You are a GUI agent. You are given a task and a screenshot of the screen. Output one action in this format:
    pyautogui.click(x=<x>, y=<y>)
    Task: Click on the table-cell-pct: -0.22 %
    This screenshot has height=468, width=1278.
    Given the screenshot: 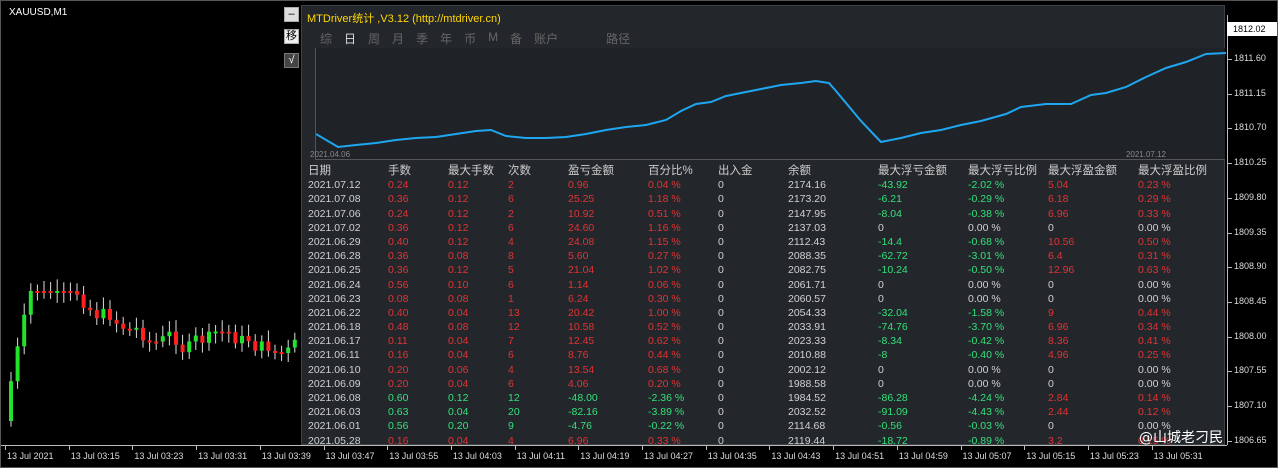 What is the action you would take?
    pyautogui.click(x=666, y=426)
    